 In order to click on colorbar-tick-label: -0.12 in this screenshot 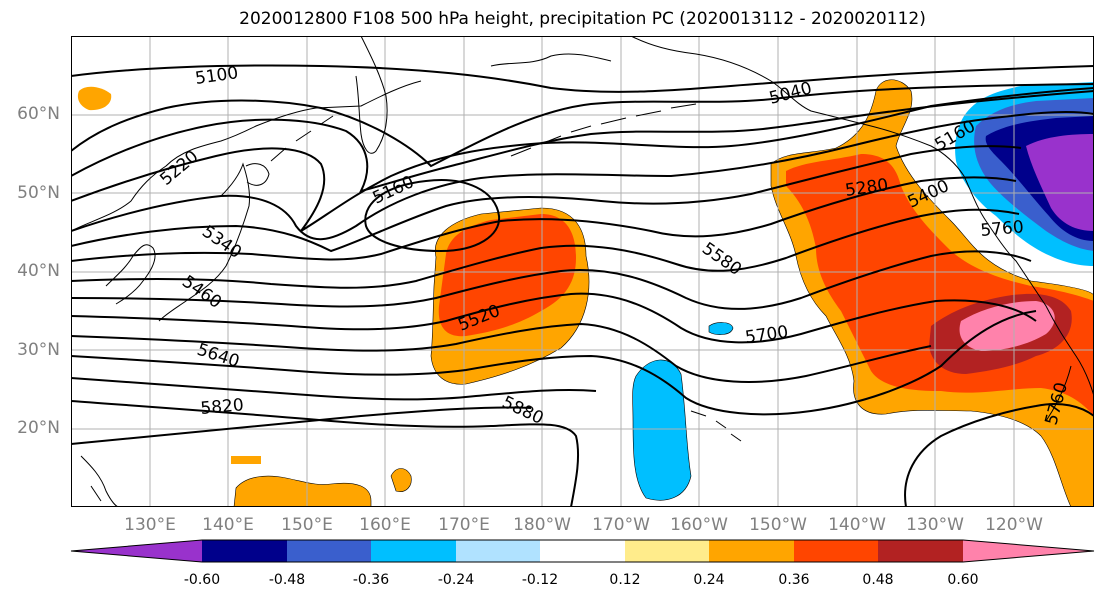, I will do `click(540, 580)`.